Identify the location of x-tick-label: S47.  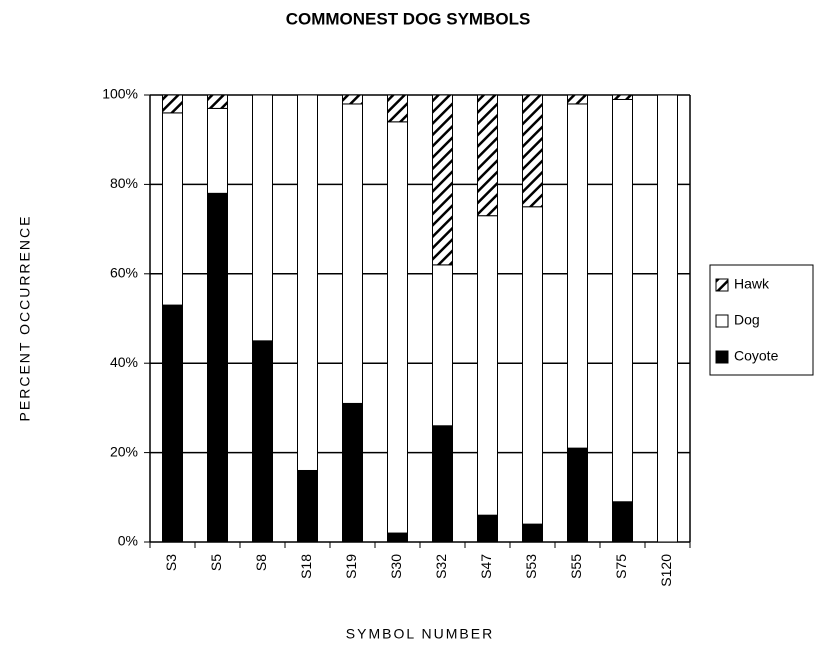
(486, 566).